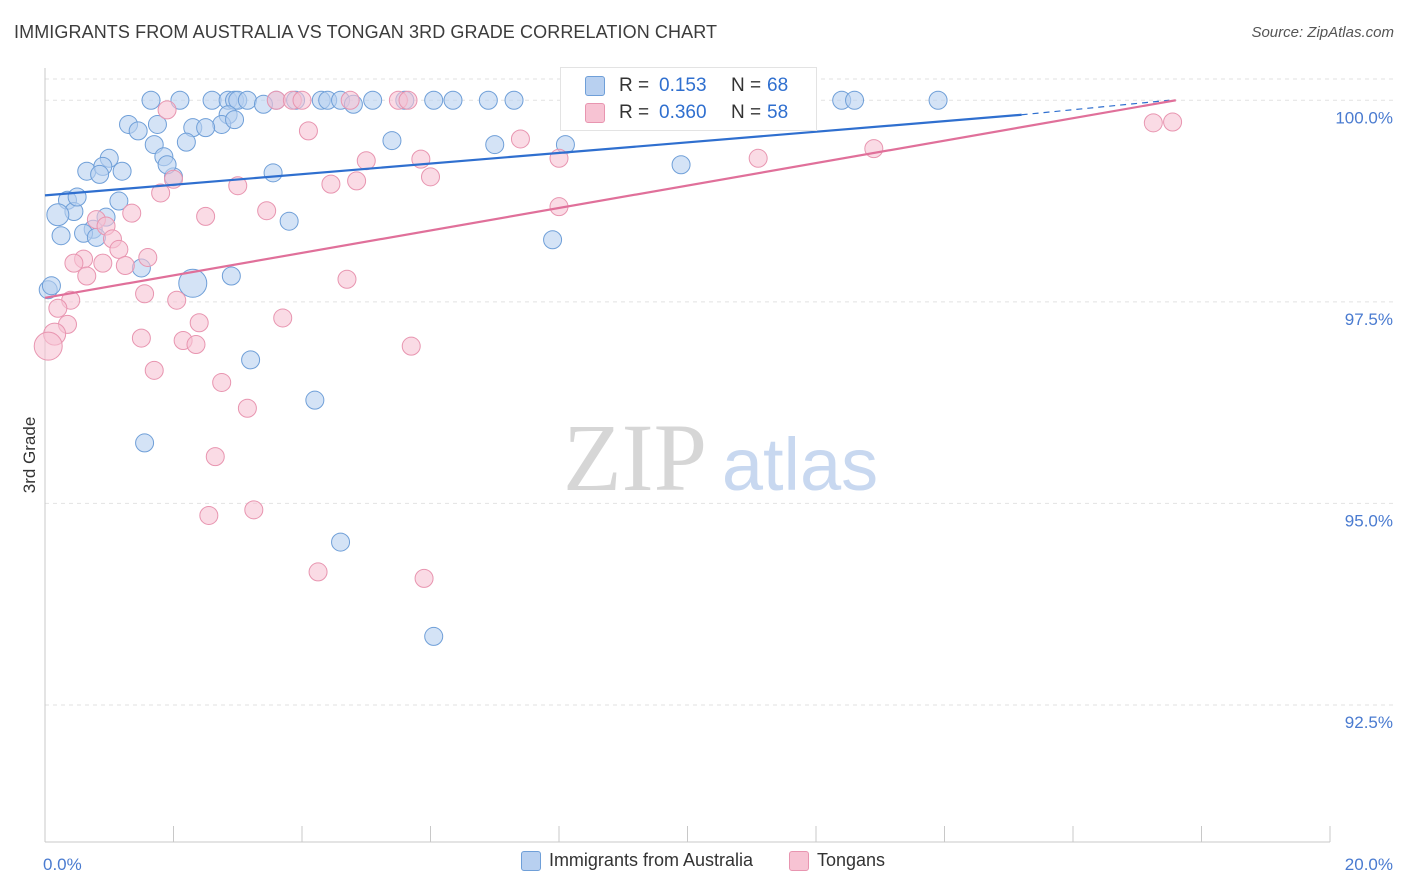  I want to click on y-tick-label: 97.5%, so click(1369, 319).